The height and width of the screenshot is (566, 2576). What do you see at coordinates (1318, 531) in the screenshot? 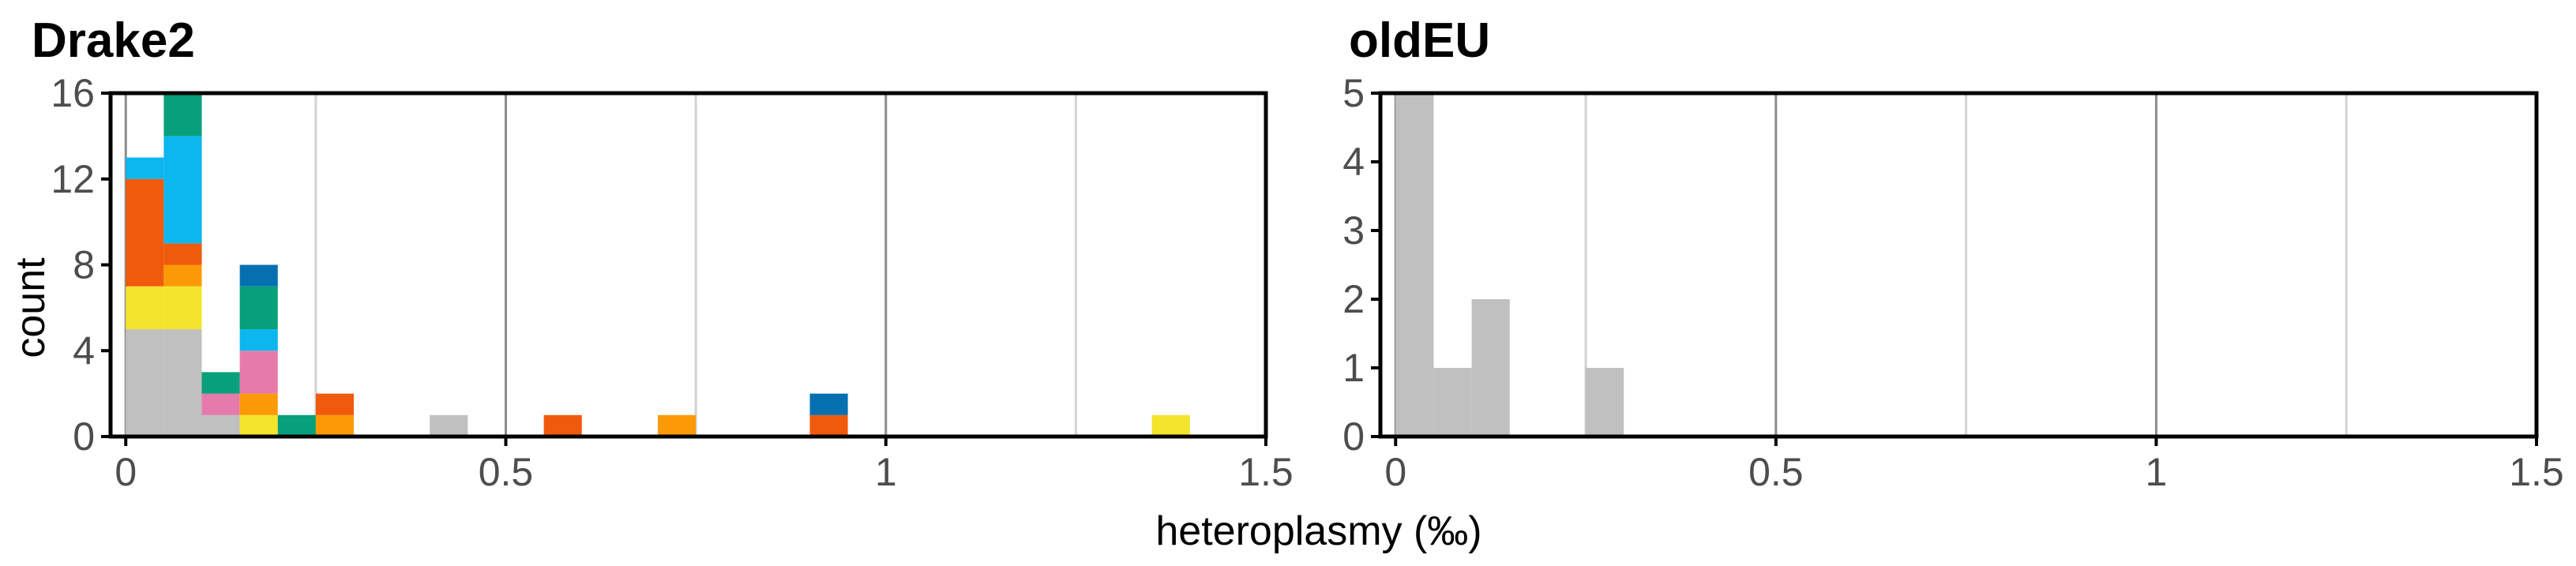
I see `x-axis-title: heteroplasmy (‰)` at bounding box center [1318, 531].